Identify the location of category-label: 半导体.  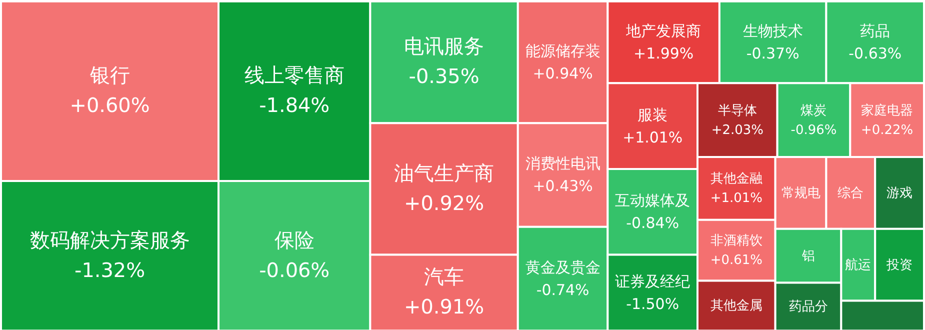
(737, 110).